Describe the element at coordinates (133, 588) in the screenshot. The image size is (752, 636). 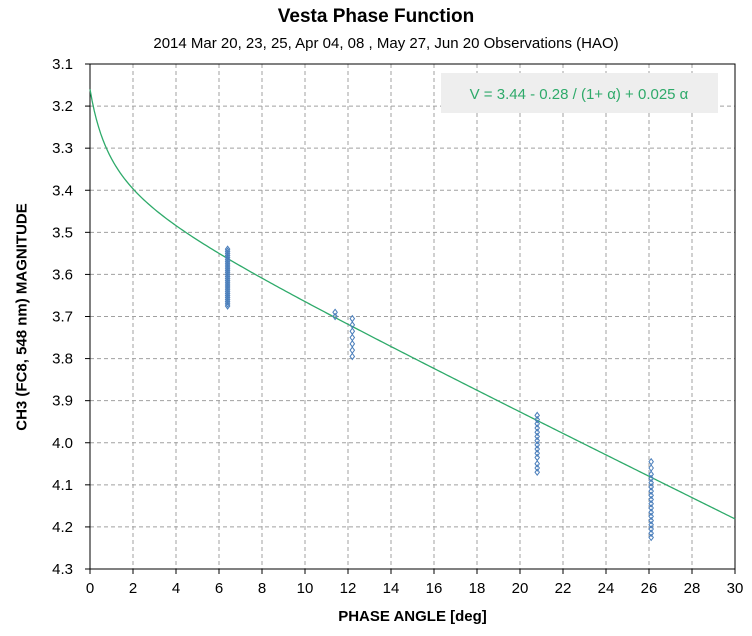
I see `x-tick-label: 2` at that location.